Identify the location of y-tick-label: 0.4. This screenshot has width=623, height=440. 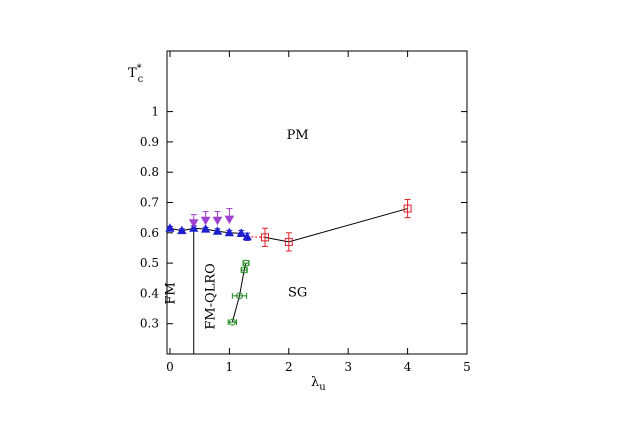
(149, 293).